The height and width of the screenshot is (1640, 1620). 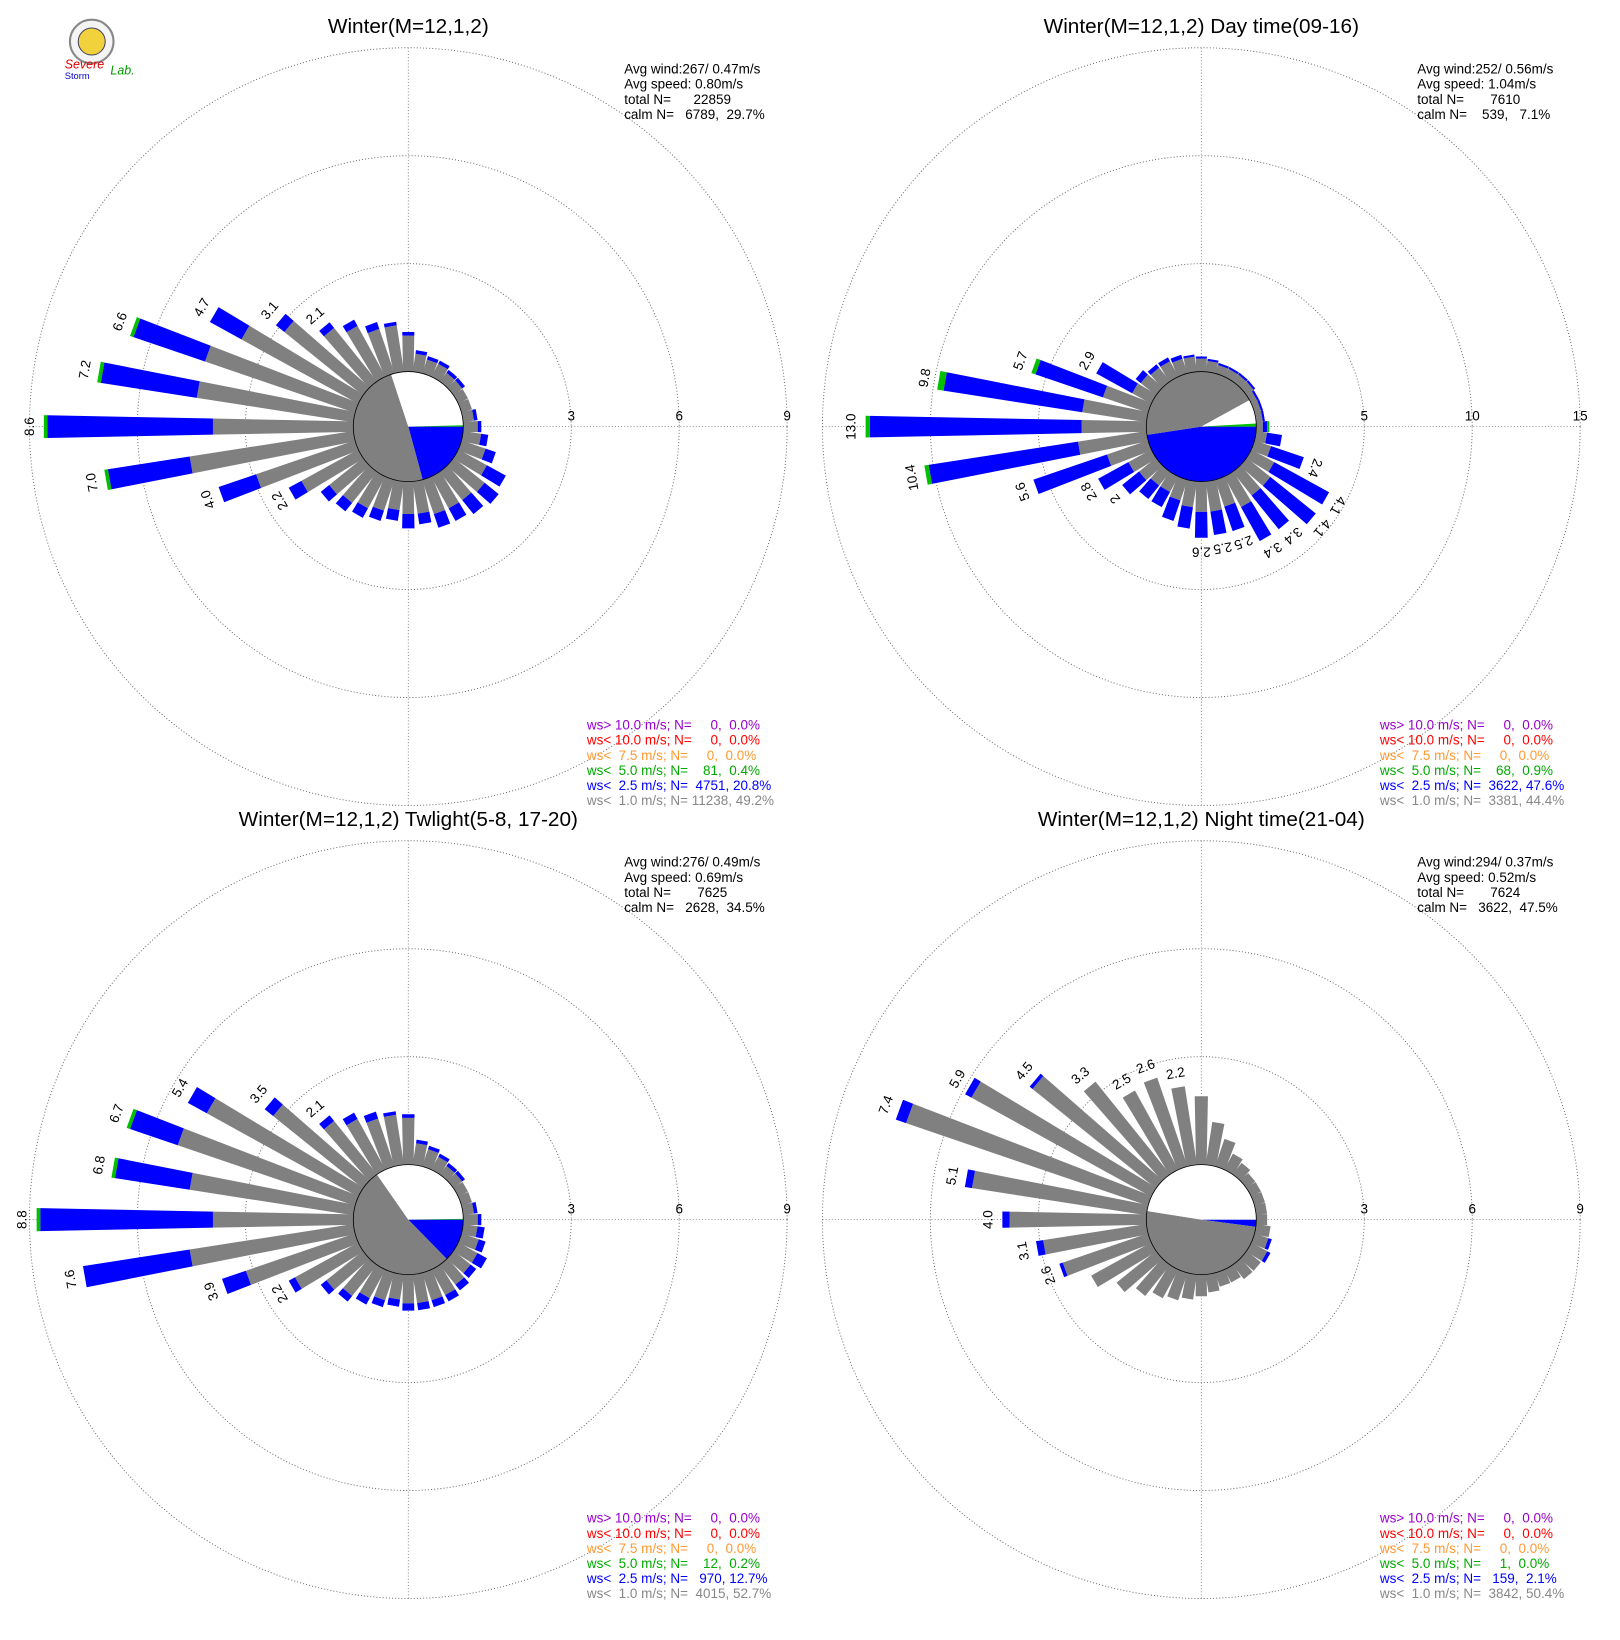 What do you see at coordinates (673, 770) in the screenshot?
I see `legend-entry: ws< 5.0 m/s; N= 81, 0.4%` at bounding box center [673, 770].